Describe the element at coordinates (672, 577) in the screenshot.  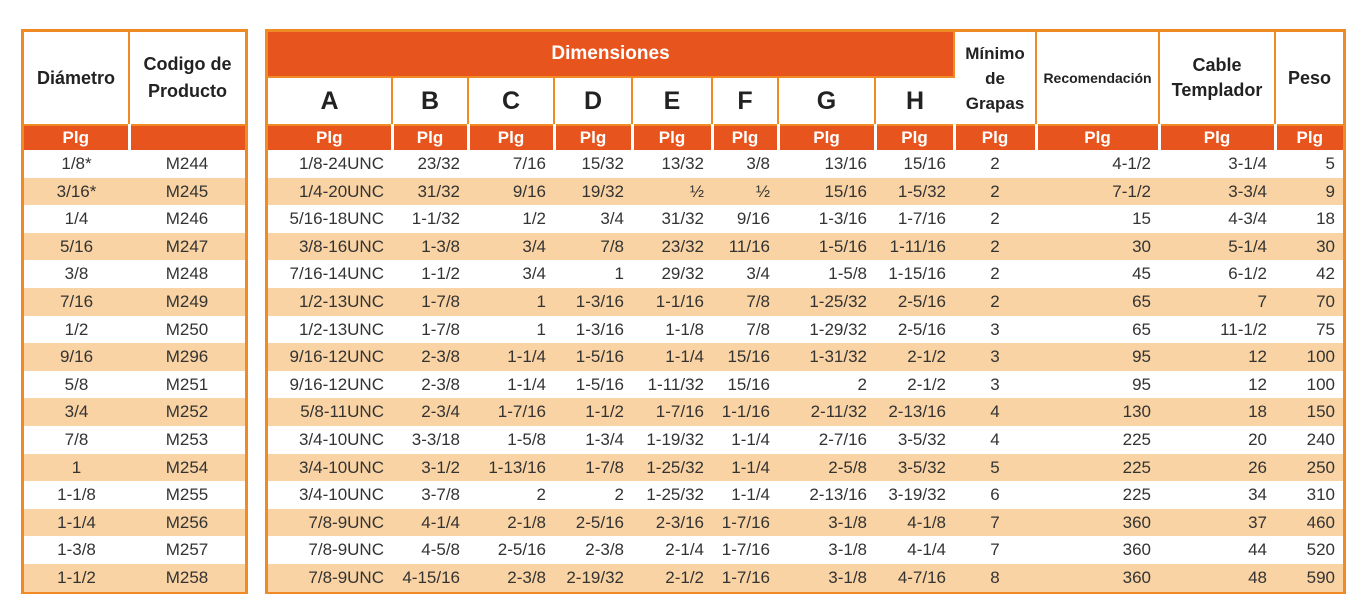
I see `cell-e: 2-1/2` at that location.